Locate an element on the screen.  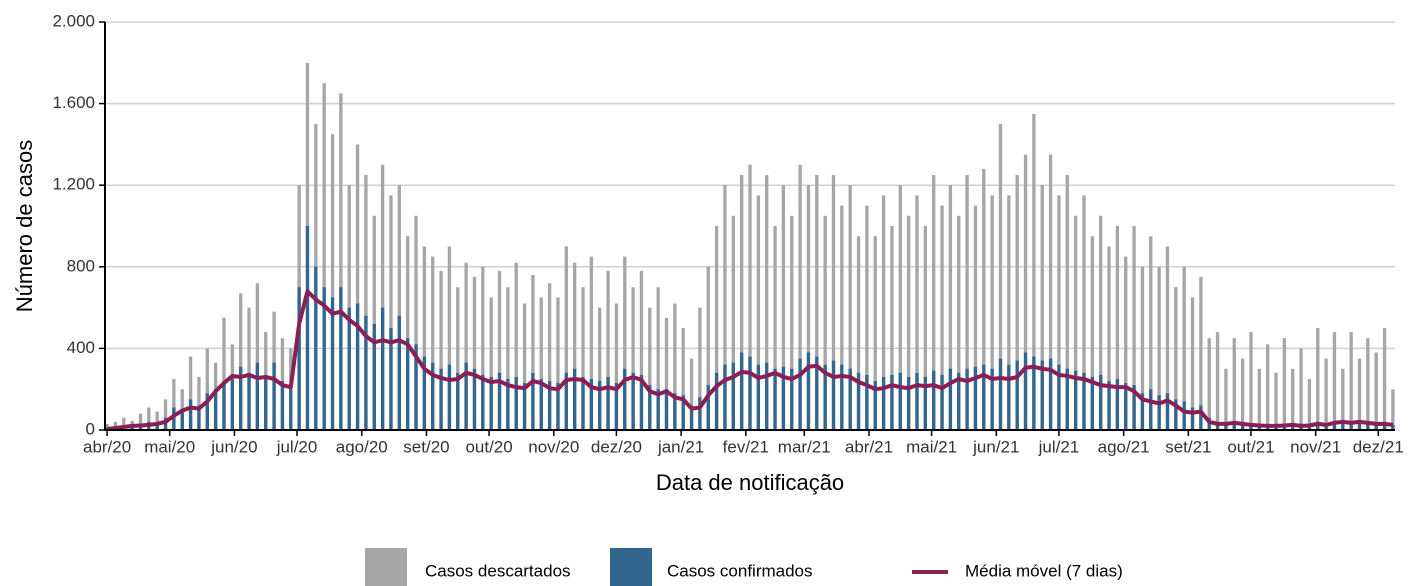
x-tick-label: jan/21 is located at coordinates (680, 446).